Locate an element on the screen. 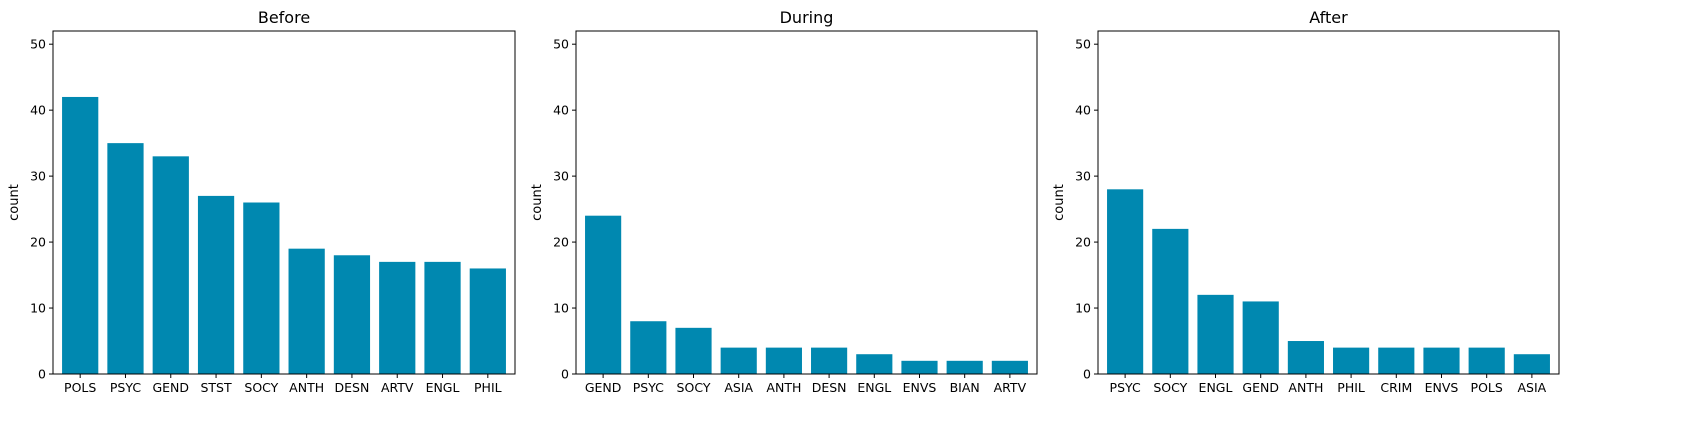 The image size is (1686, 435). chart-title: During is located at coordinates (807, 17).